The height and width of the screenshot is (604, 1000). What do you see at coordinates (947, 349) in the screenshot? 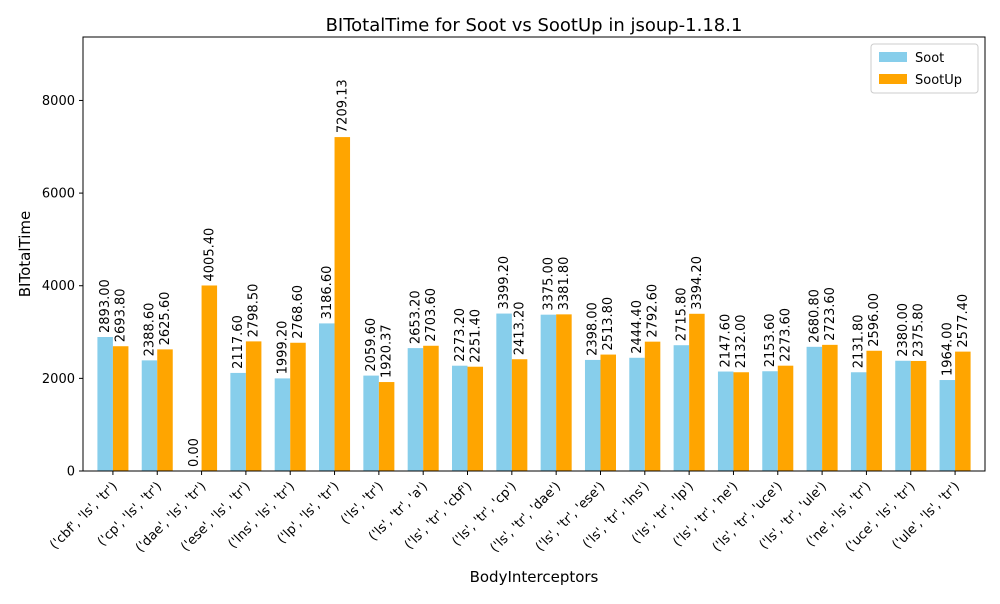
I see `soot-value-label-19: 1964.00` at bounding box center [947, 349].